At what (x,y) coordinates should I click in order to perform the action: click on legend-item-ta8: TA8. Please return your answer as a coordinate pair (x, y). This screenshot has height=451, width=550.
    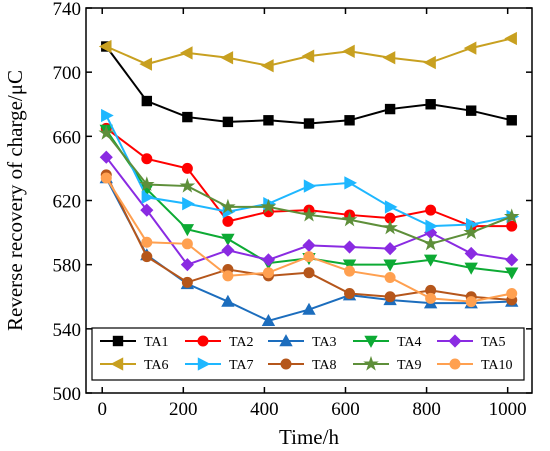
    Looking at the image, I should click on (302, 365).